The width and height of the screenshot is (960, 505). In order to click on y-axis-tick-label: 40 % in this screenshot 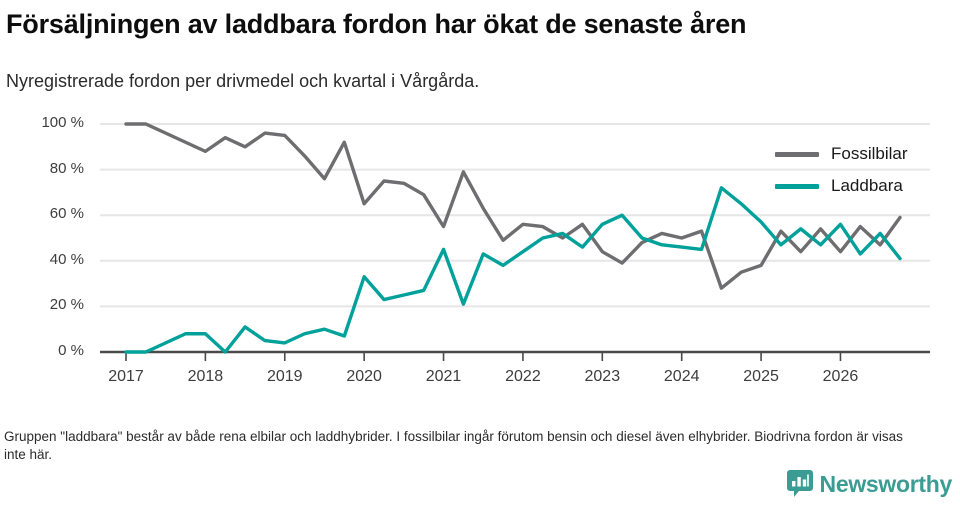, I will do `click(66, 259)`.